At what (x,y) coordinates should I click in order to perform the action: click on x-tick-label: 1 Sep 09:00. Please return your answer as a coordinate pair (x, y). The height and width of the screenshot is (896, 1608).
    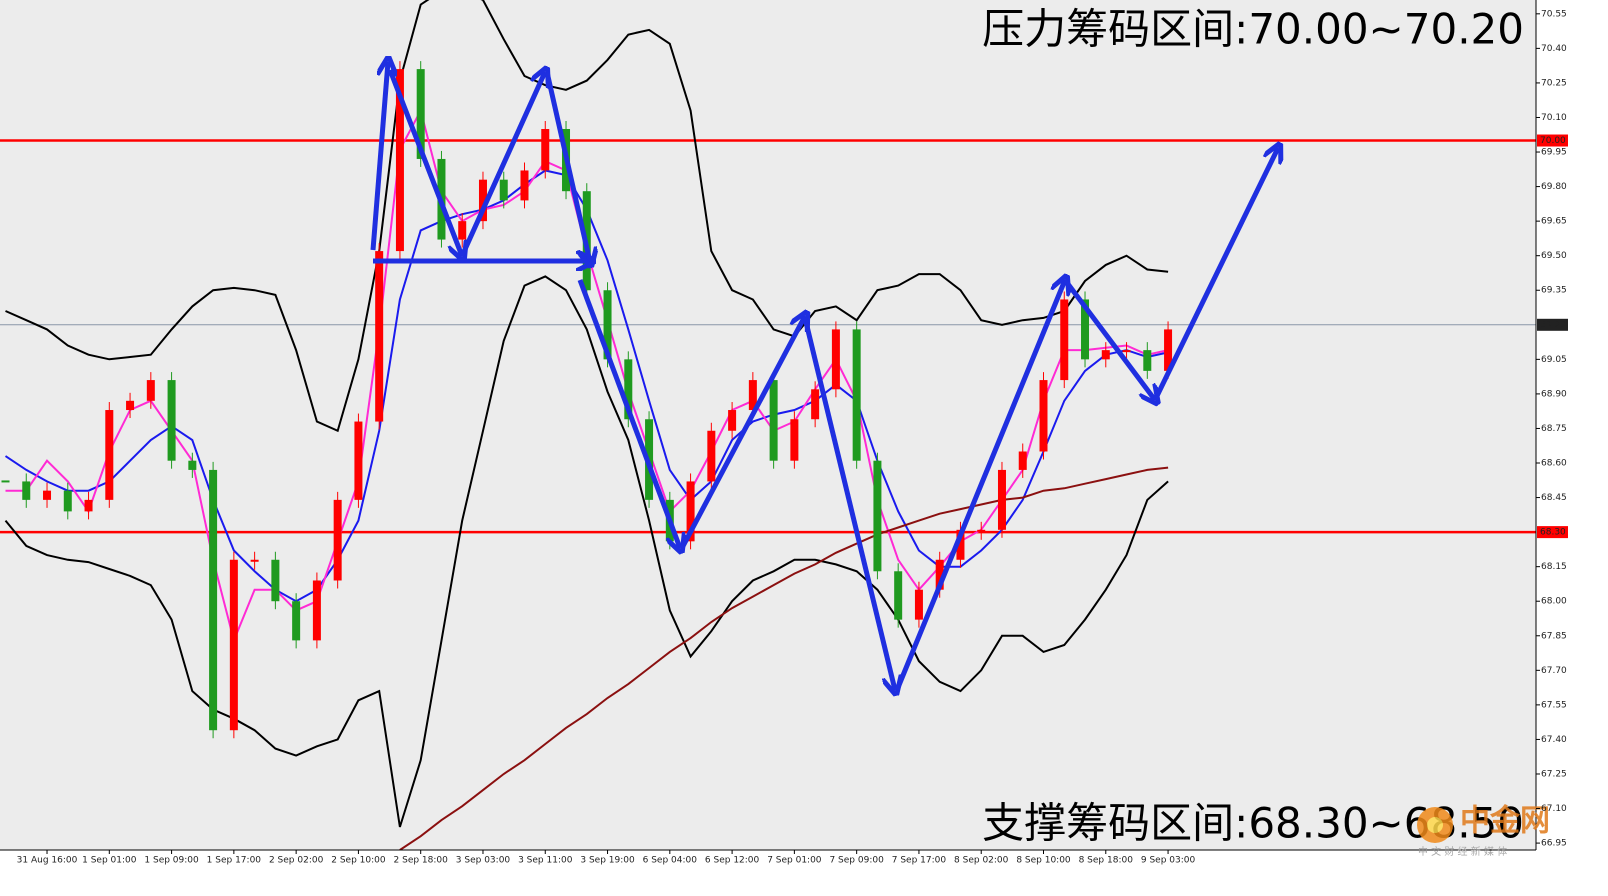
    Looking at the image, I should click on (171, 861).